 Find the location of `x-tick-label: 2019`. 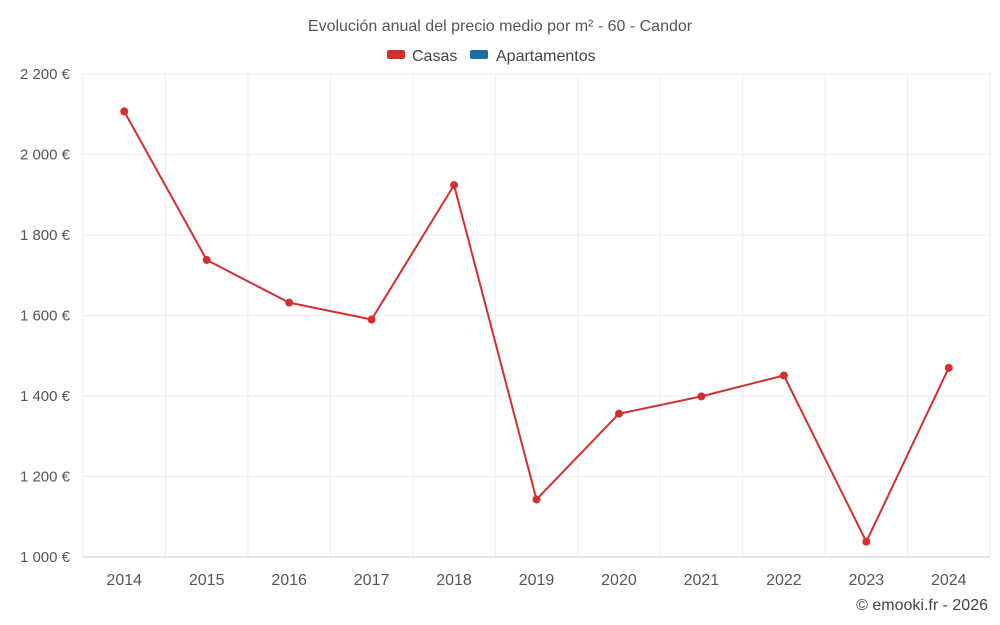

x-tick-label: 2019 is located at coordinates (537, 580).